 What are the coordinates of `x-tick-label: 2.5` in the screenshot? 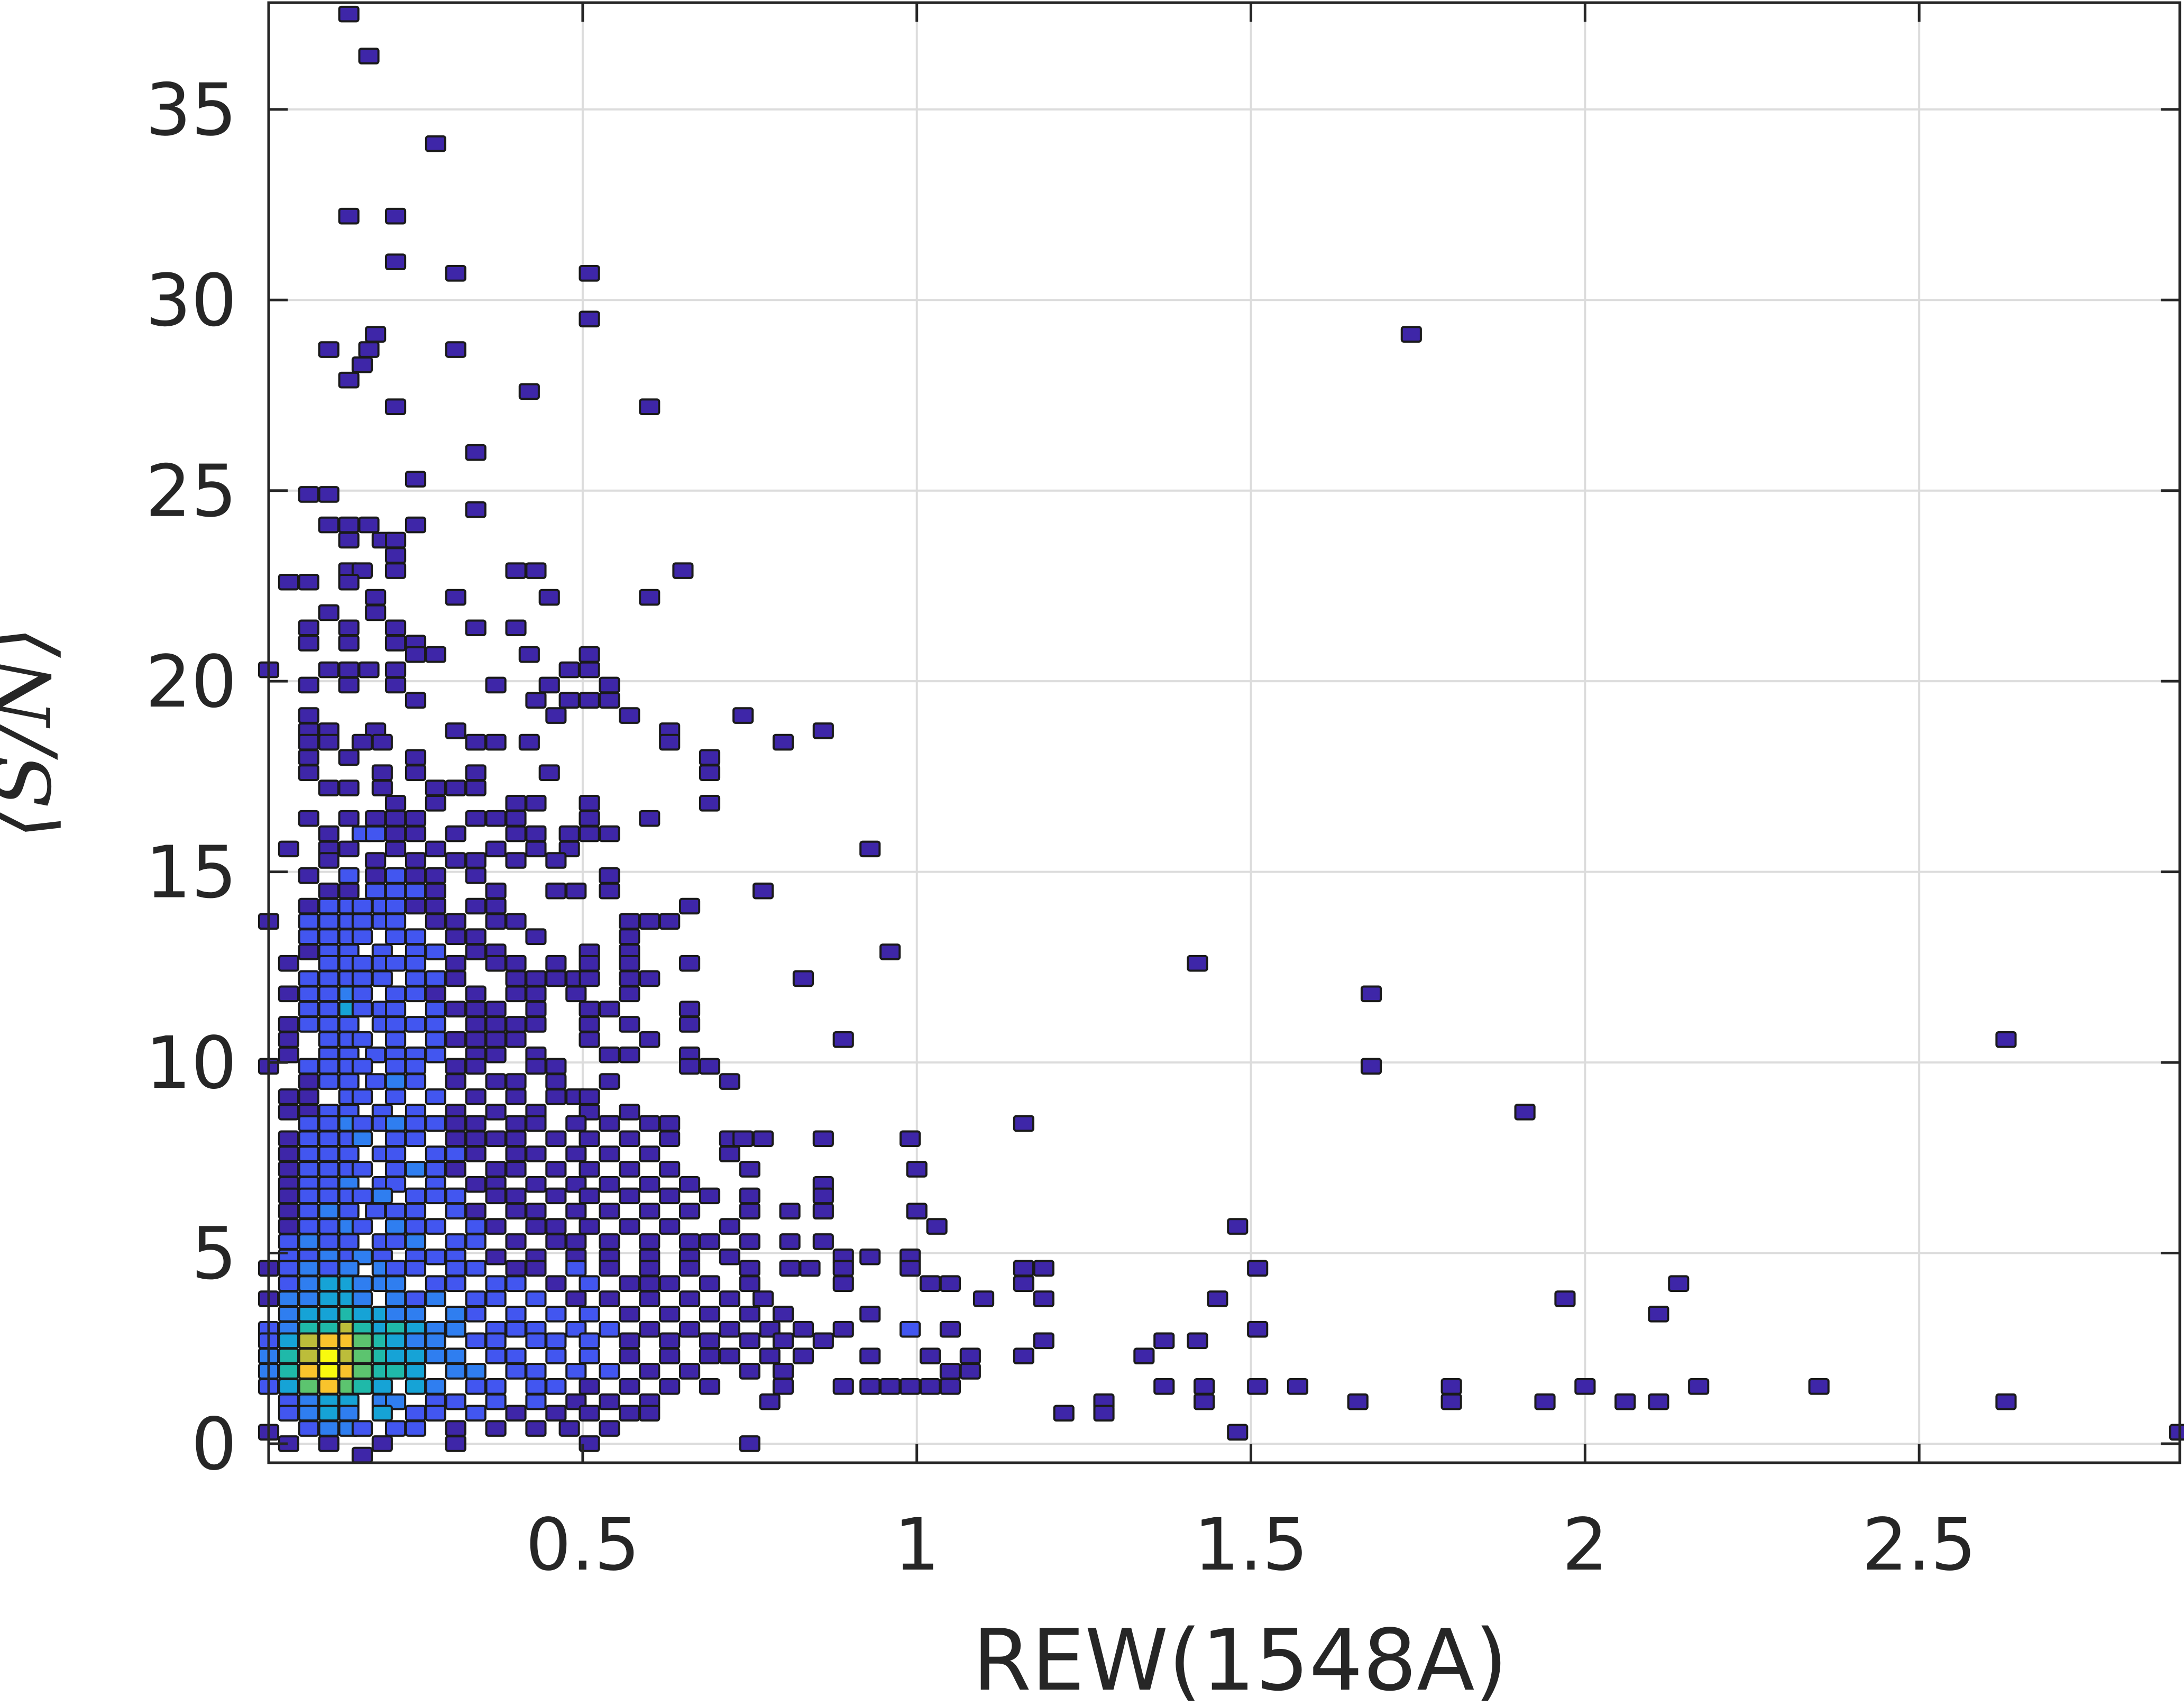 It's located at (1919, 1545).